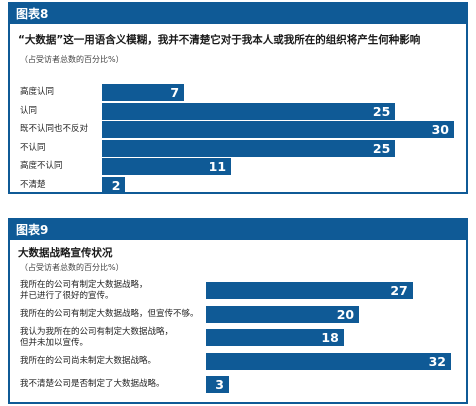  I want to click on bar: 2, so click(114, 185).